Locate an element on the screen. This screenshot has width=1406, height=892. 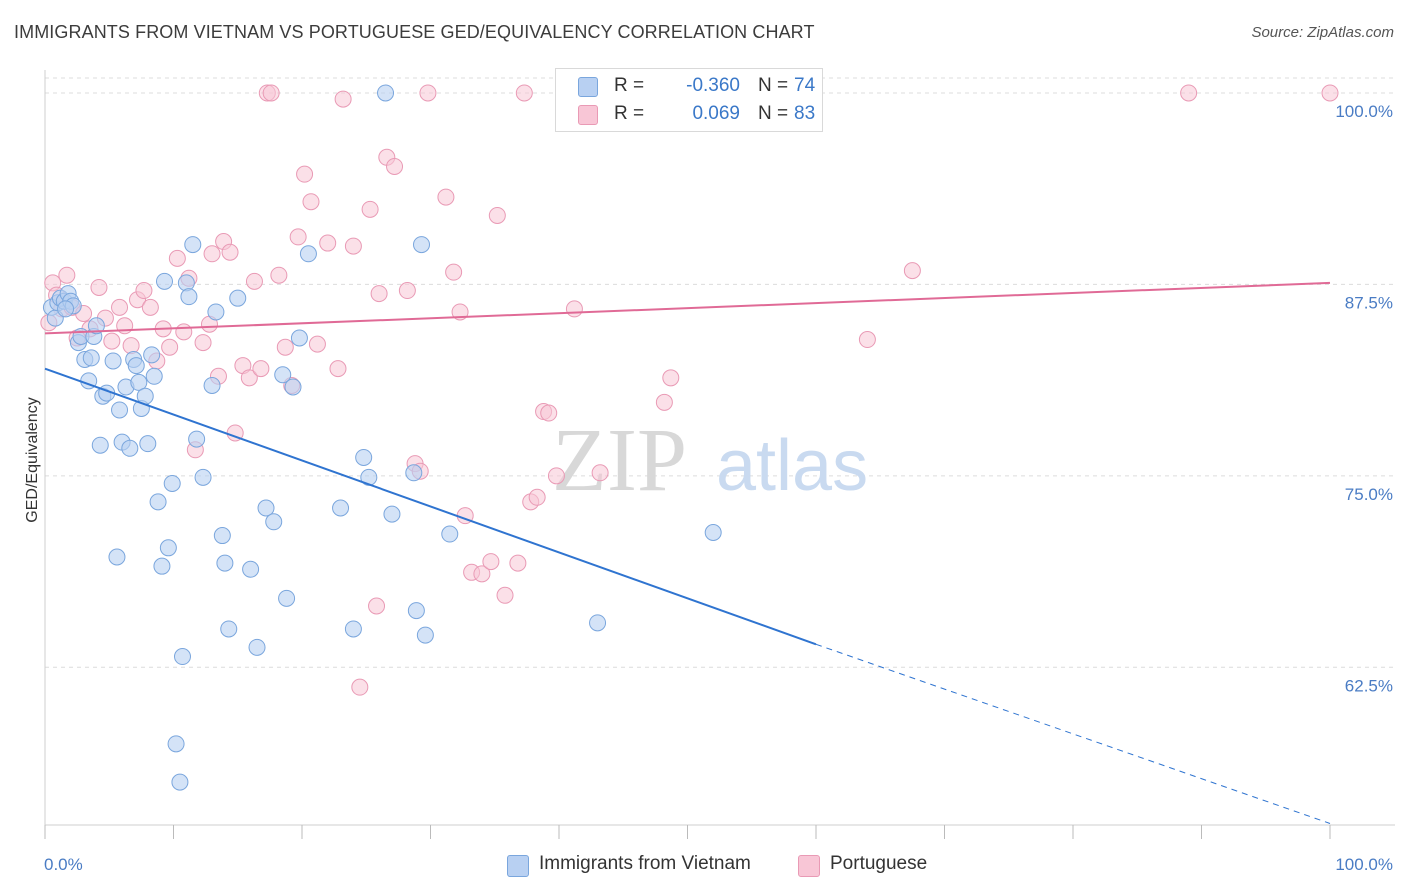
watermark-atlas: atlas is located at coordinates (792, 466).